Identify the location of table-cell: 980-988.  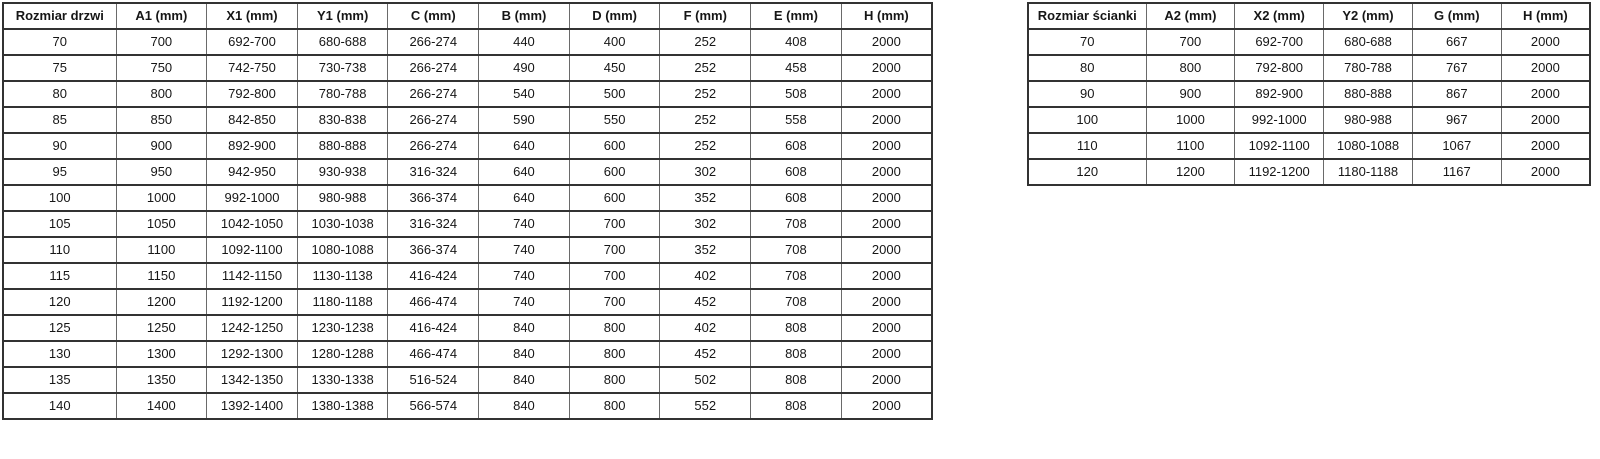
(1368, 120).